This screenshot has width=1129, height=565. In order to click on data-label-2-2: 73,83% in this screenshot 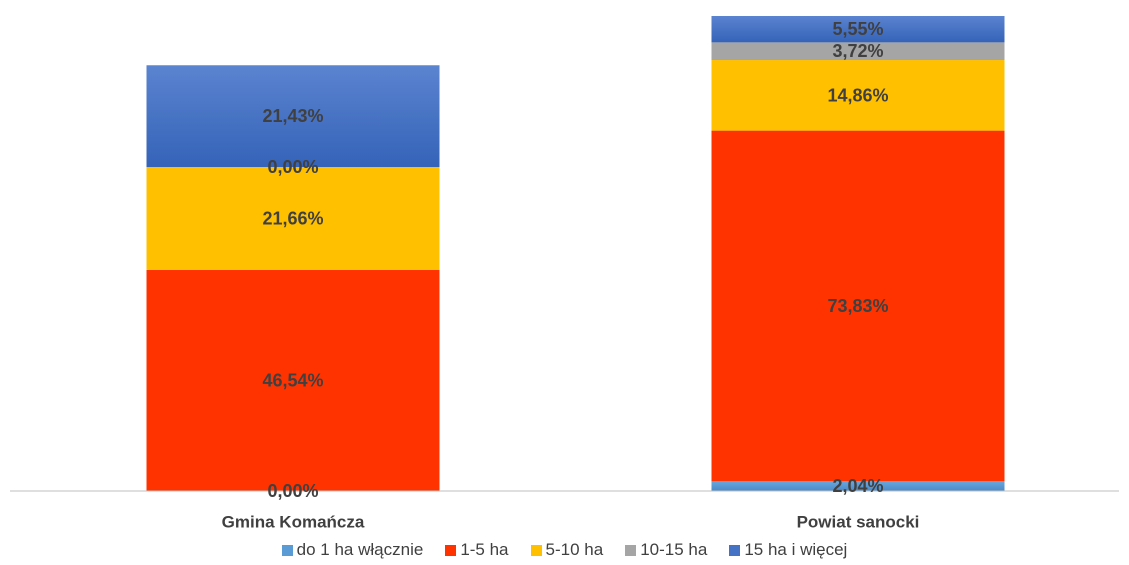, I will do `click(857, 306)`.